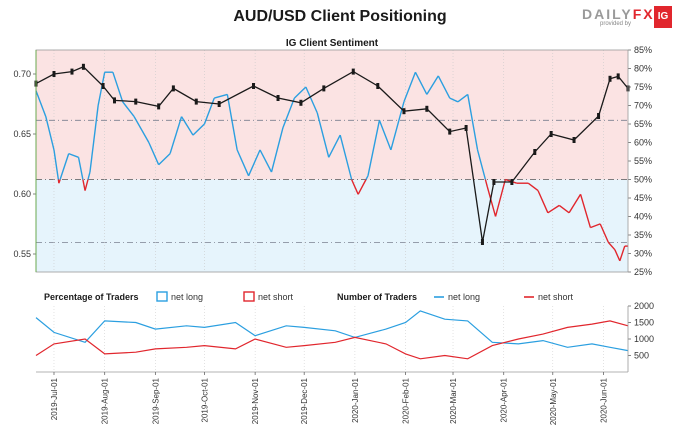 The width and height of the screenshot is (680, 442). I want to click on legend-num-long-label: net long, so click(464, 297).